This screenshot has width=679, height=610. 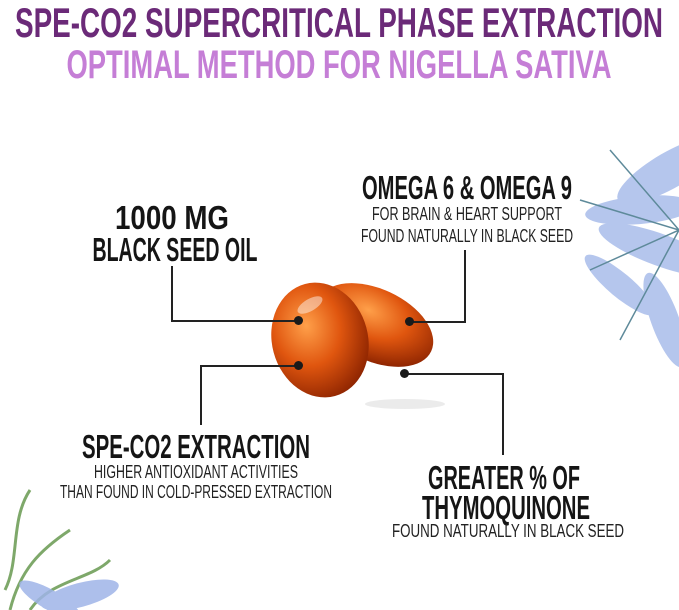 What do you see at coordinates (196, 446) in the screenshot?
I see `extraction-title: SPE-CO2 EXTRACTION` at bounding box center [196, 446].